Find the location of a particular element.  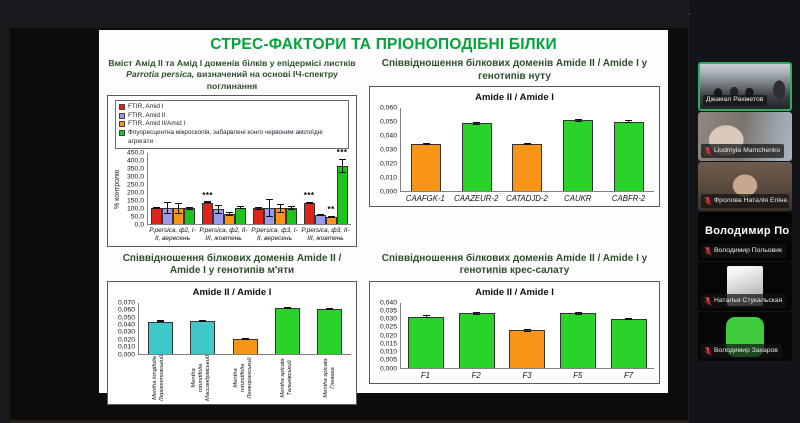

x-axis-category-label: Mentha spicata Глеваха is located at coordinates (329, 378).